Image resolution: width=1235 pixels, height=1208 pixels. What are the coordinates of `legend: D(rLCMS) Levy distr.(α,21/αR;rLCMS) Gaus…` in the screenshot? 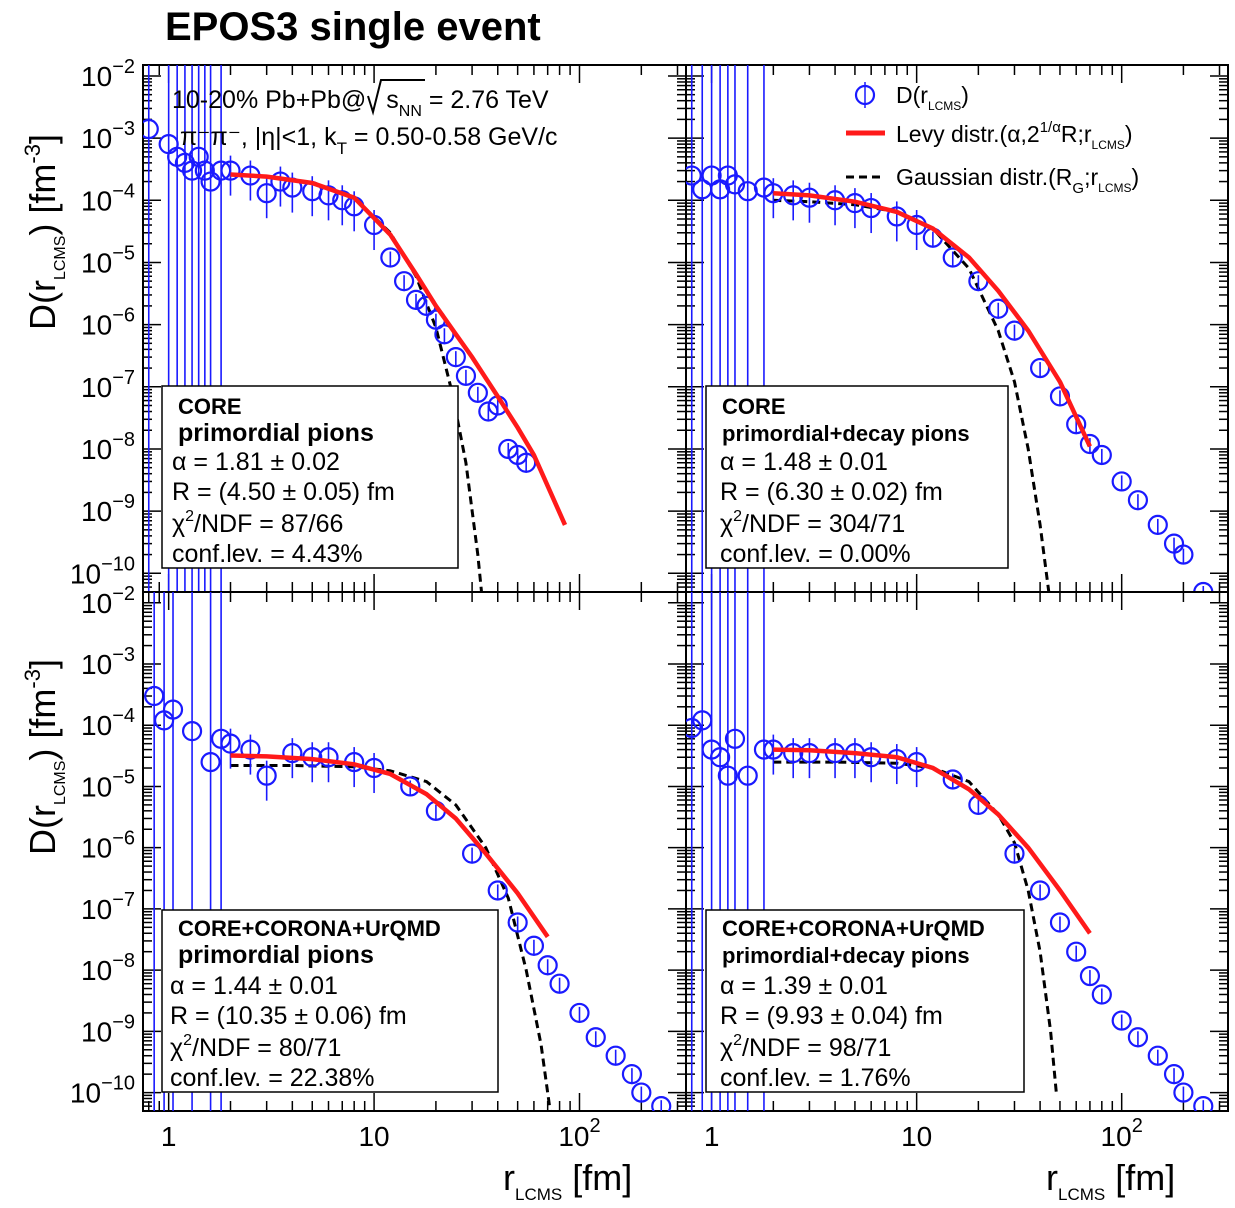 It's located at (992, 139).